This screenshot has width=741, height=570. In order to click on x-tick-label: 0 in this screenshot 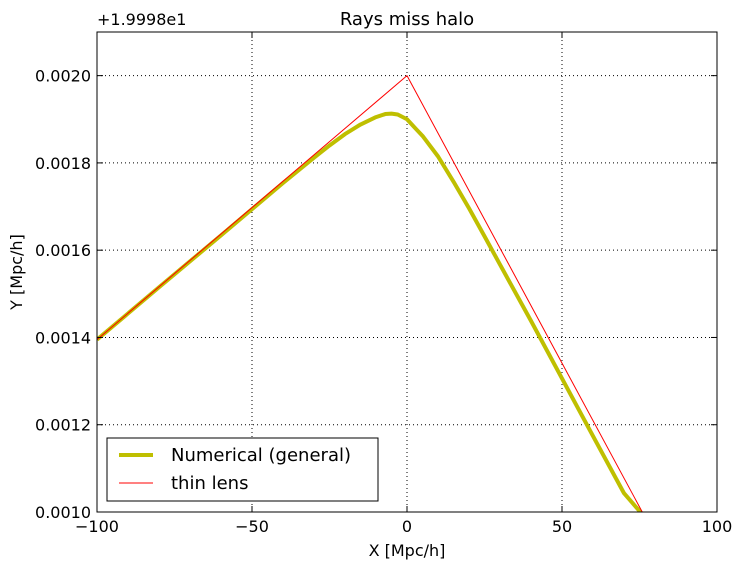, I will do `click(407, 526)`.